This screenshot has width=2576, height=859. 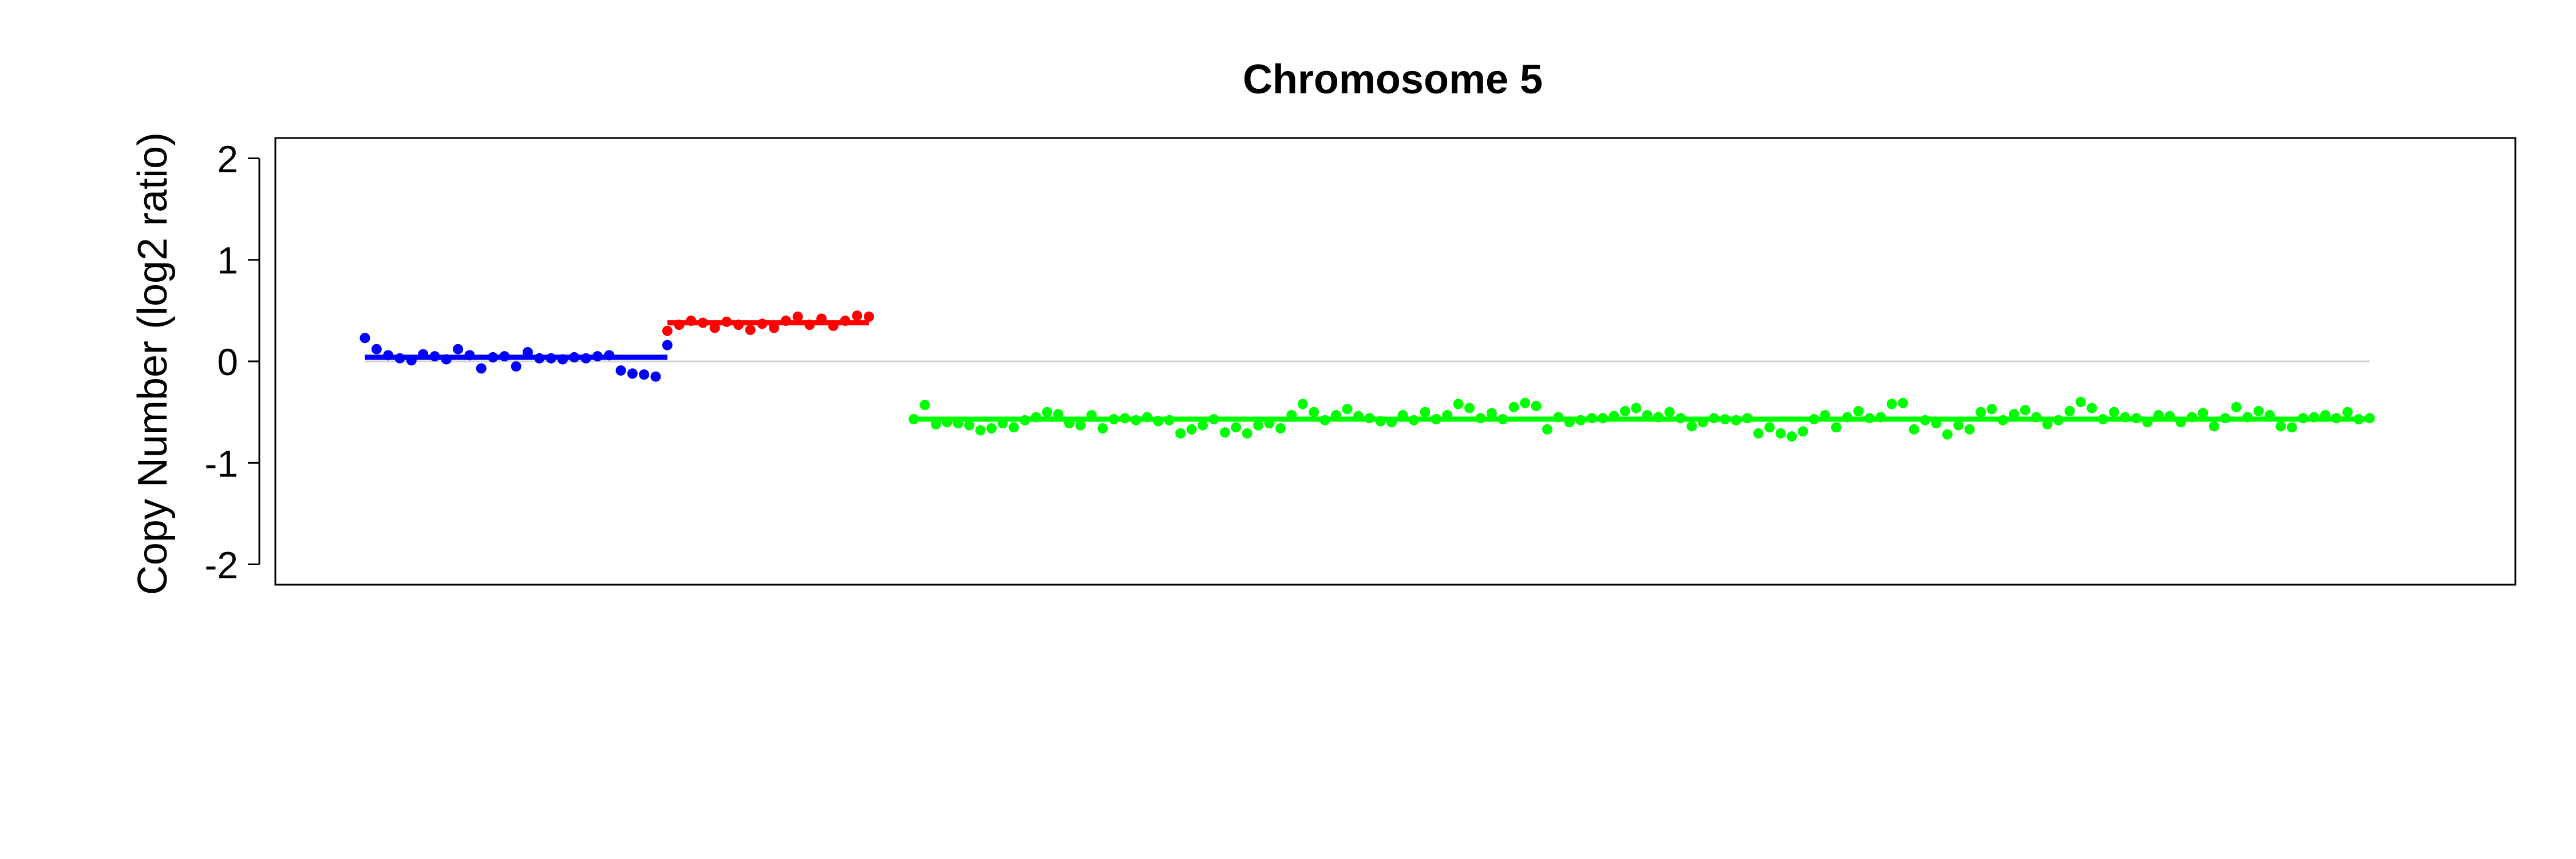 I want to click on y-tick-label: -1, so click(x=221, y=463).